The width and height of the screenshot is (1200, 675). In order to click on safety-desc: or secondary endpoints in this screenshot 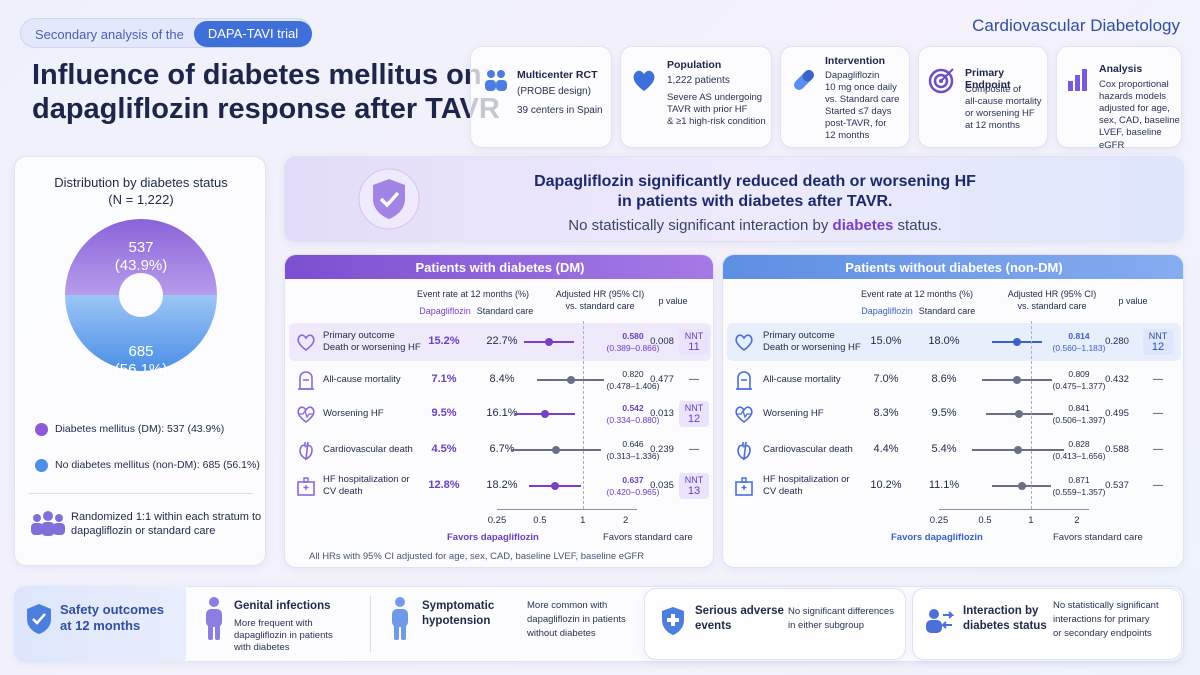, I will do `click(1102, 633)`.